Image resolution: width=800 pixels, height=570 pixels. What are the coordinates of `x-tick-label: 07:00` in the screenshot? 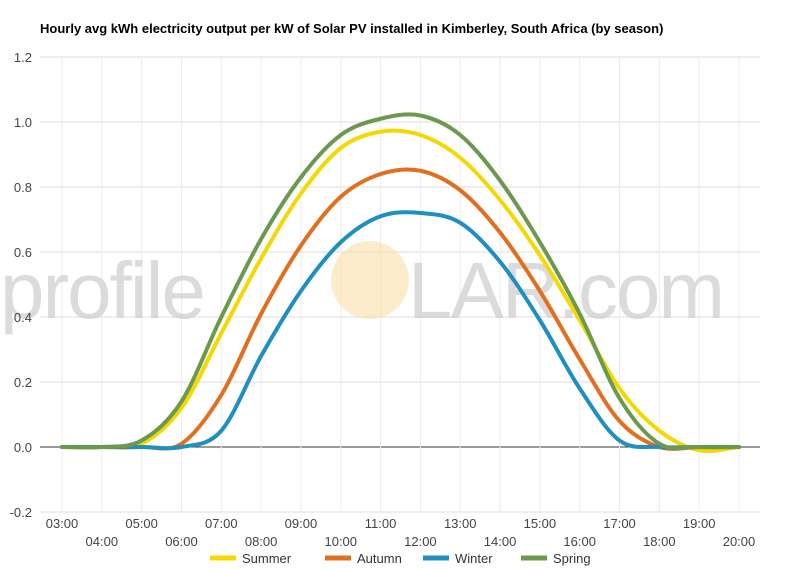 It's located at (221, 523).